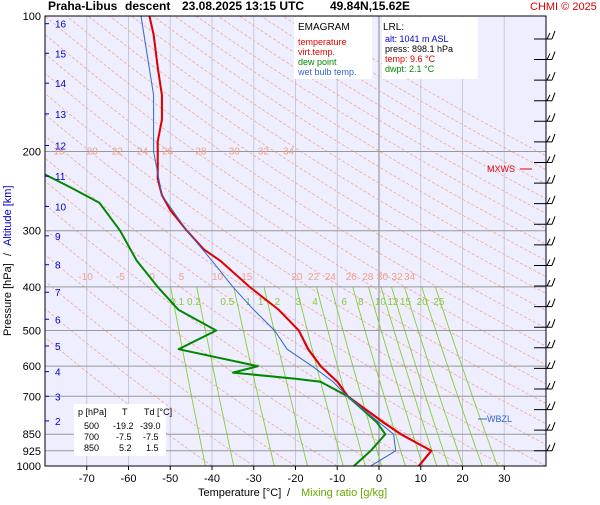  What do you see at coordinates (8, 299) in the screenshot?
I see `y-axis-title-pressure: Pressure [hPa]` at bounding box center [8, 299].